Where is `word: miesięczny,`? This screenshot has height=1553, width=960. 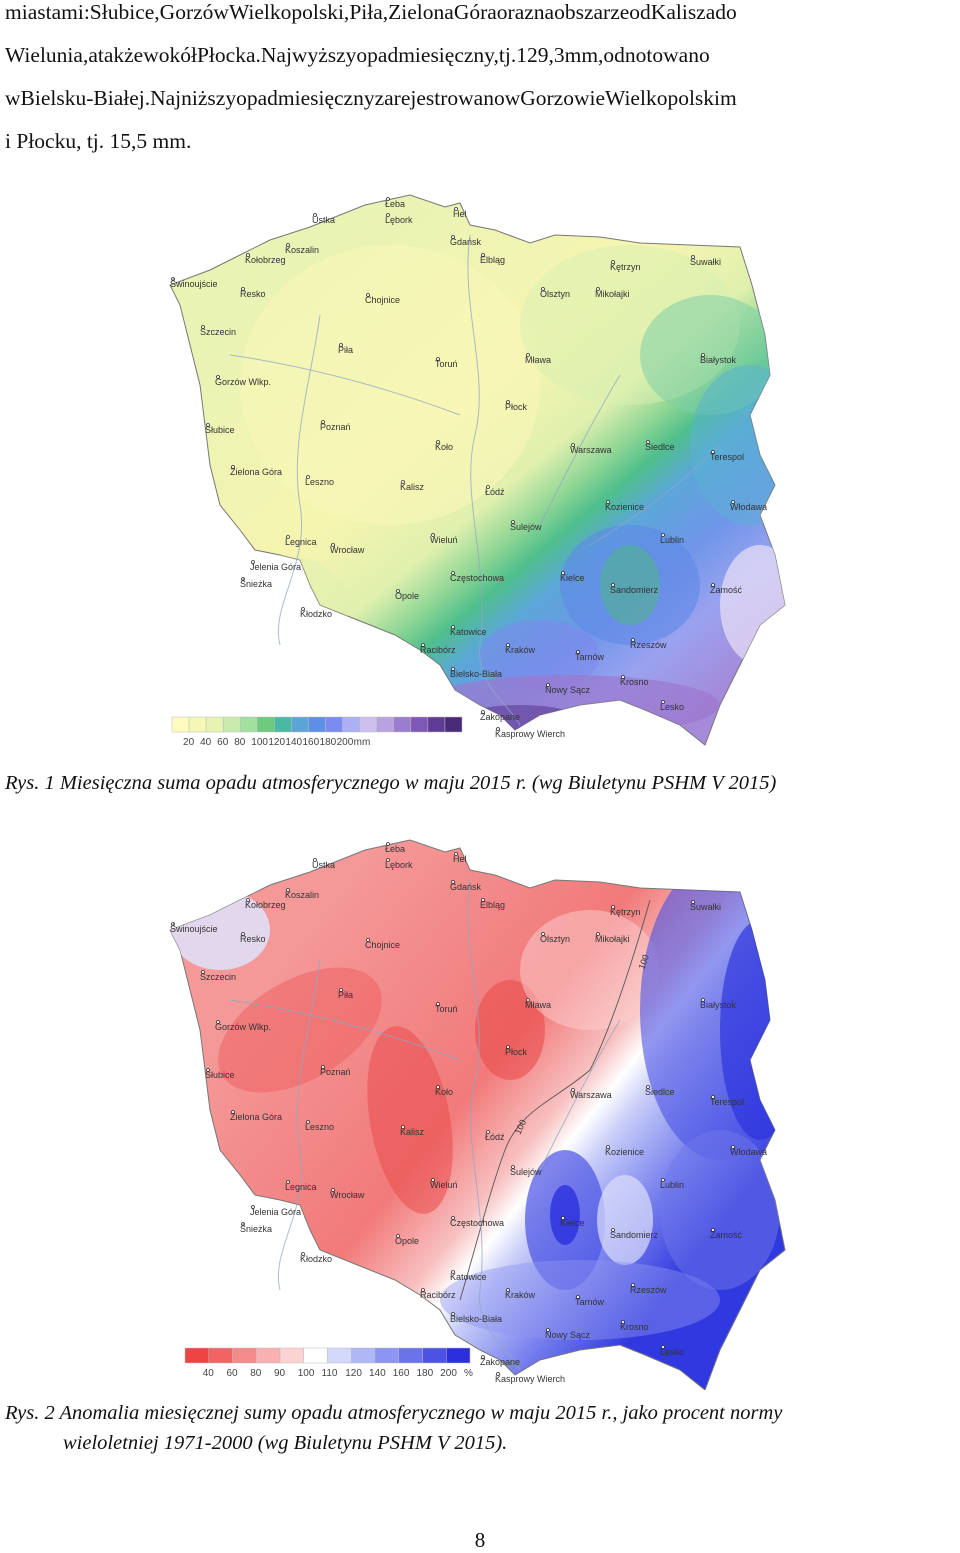
word: miesięczny, is located at coordinates (448, 55).